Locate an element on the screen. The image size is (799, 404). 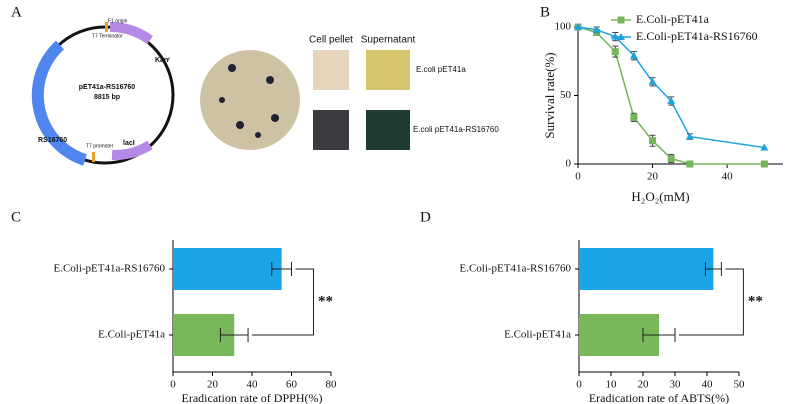
x-axis-label: H₂O₂(mM) is located at coordinates (660, 196).